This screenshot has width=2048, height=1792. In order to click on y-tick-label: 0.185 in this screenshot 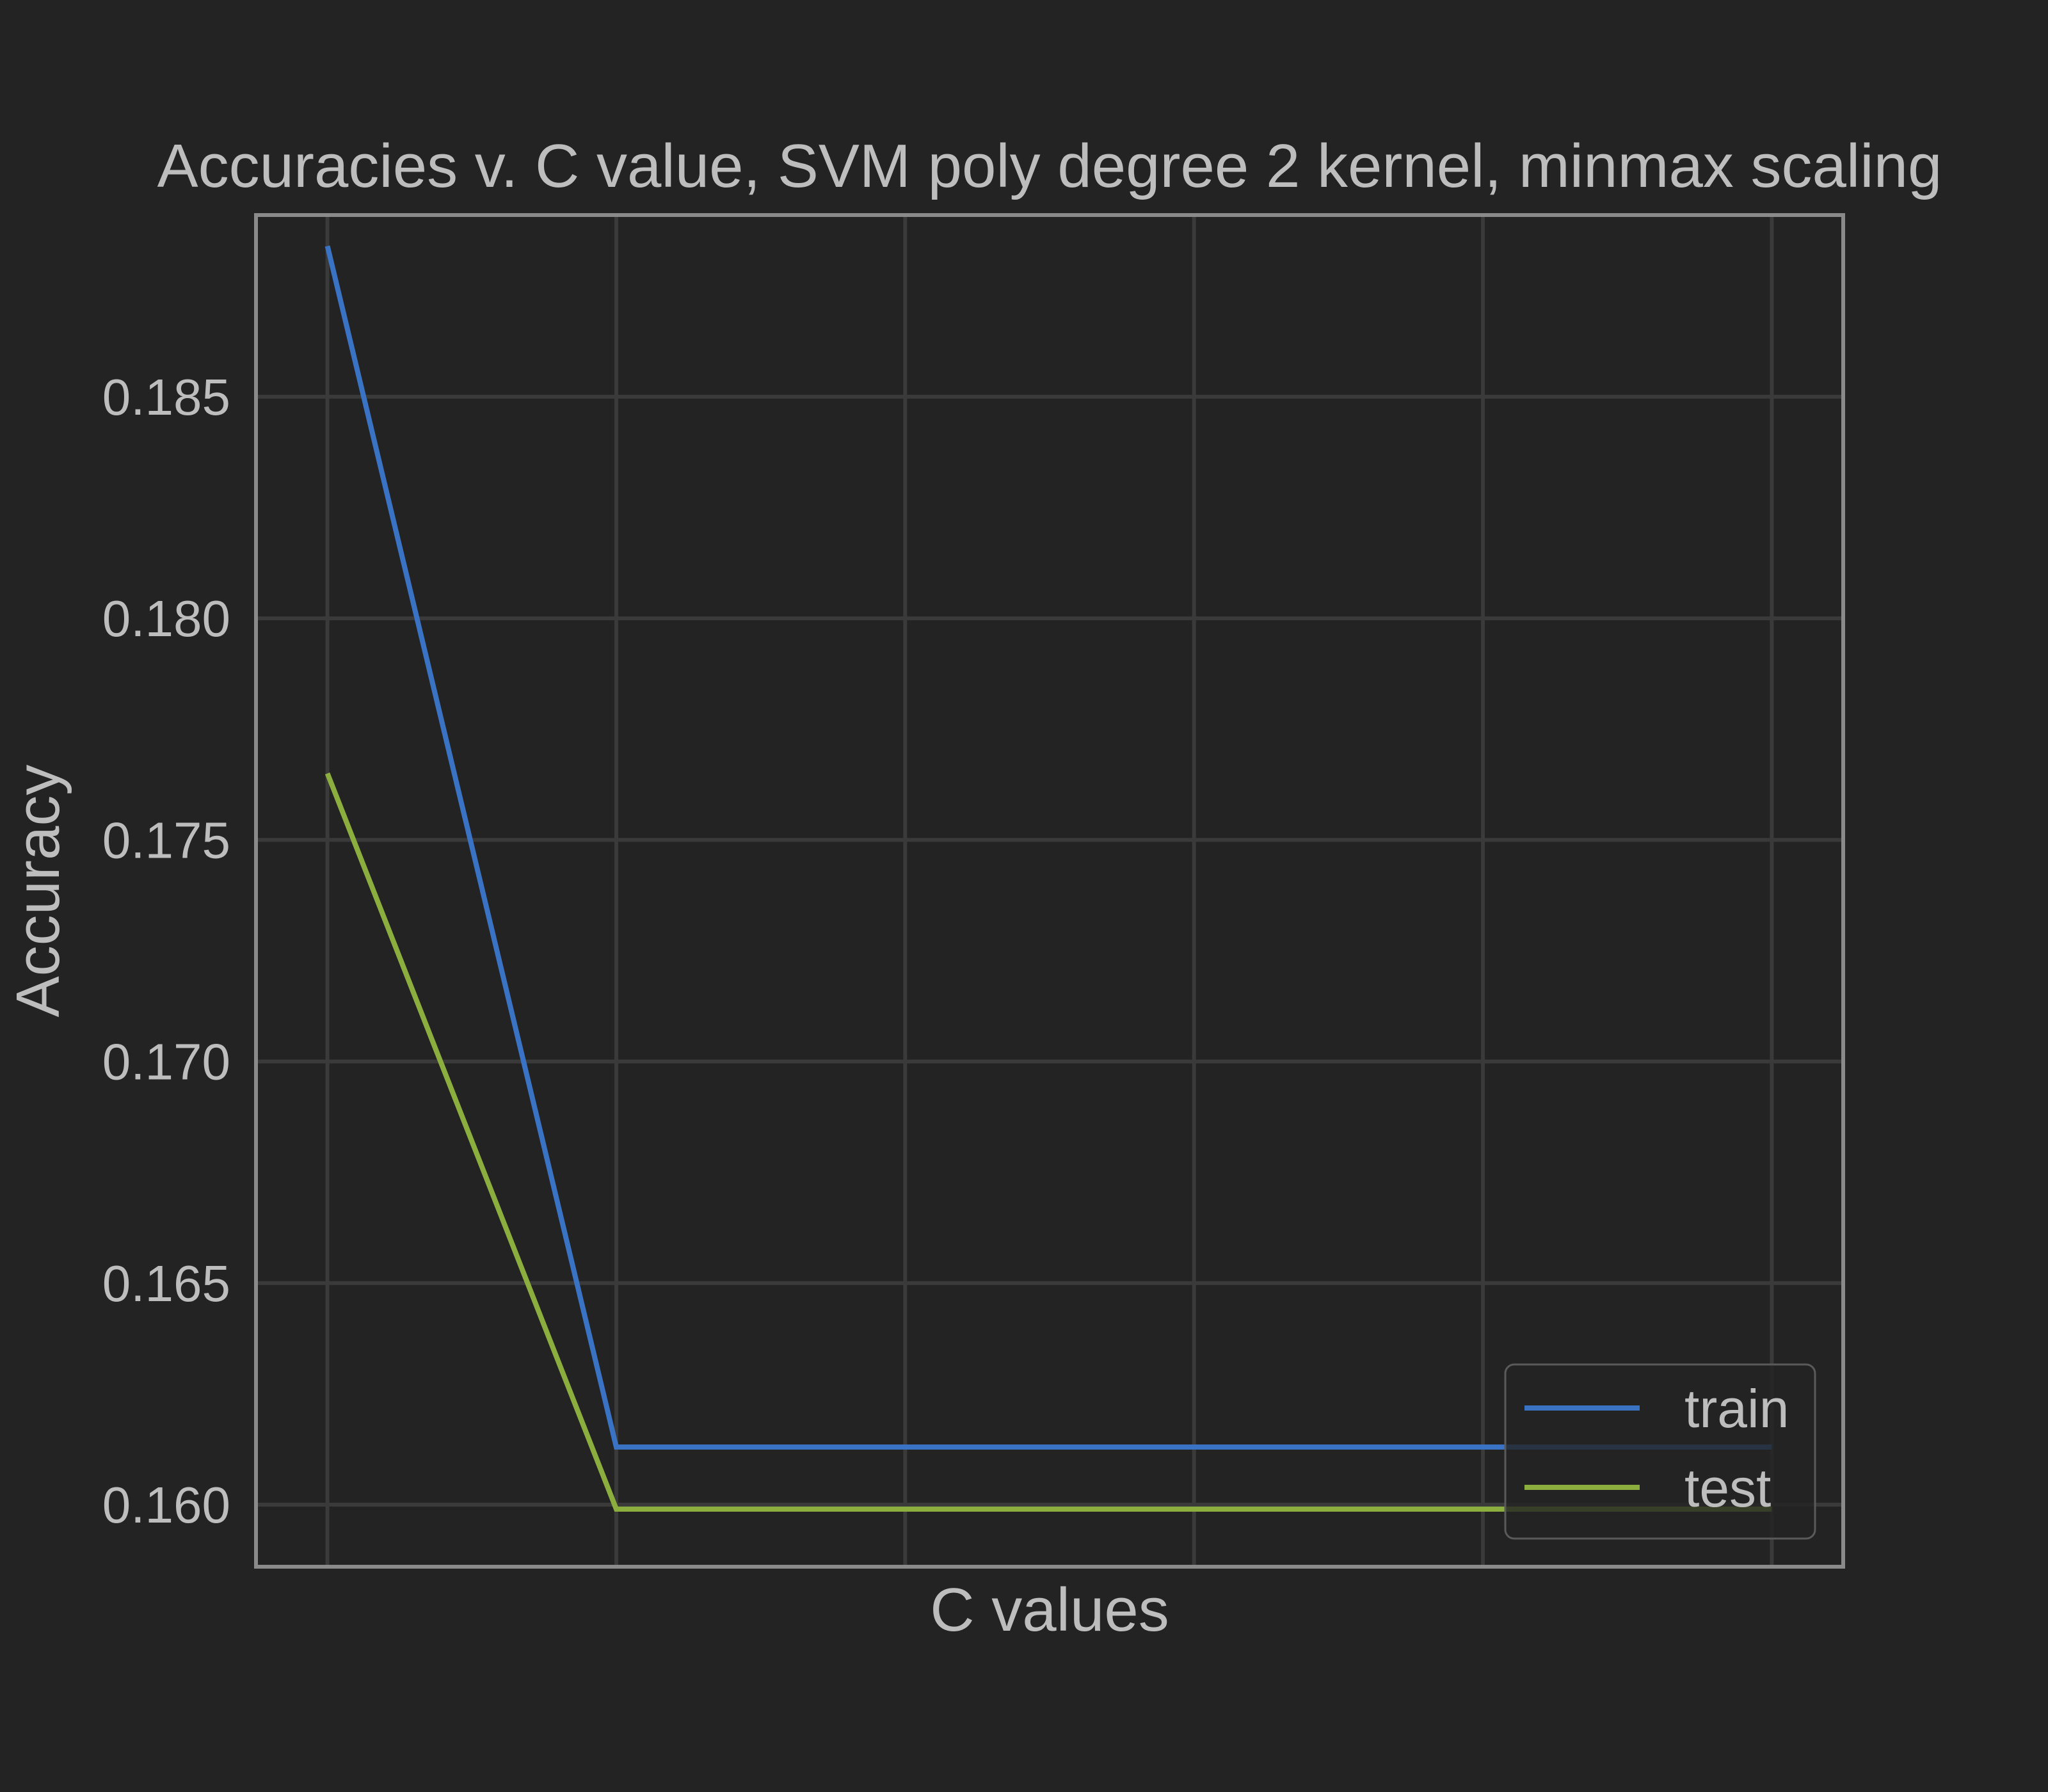, I will do `click(166, 397)`.